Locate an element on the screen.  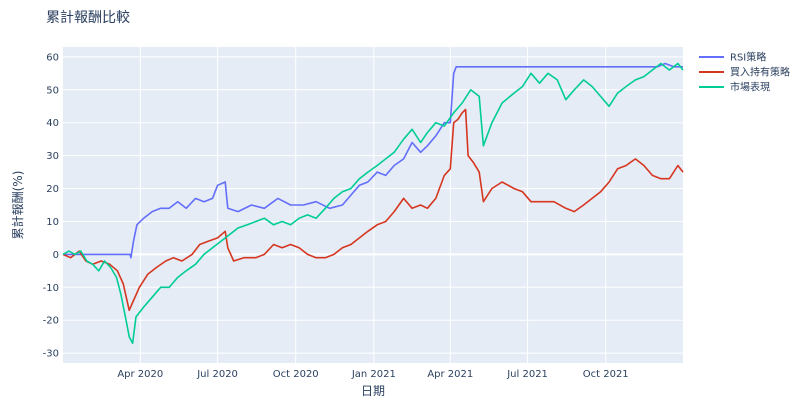
y-tick-label: 0 is located at coordinates (56, 255).